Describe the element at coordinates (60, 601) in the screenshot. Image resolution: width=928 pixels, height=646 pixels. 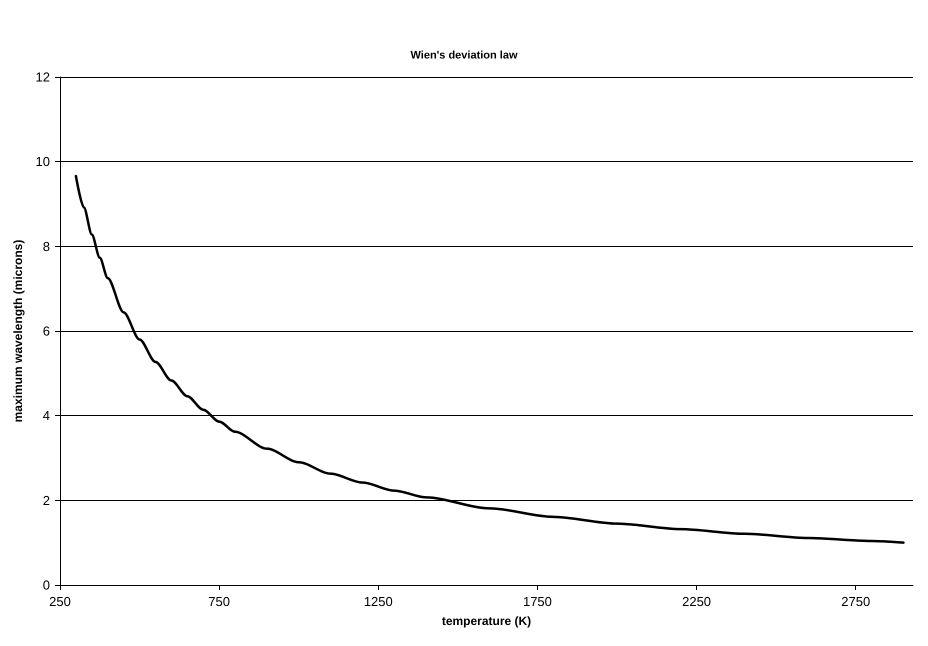
I see `x-tick-label: 250` at that location.